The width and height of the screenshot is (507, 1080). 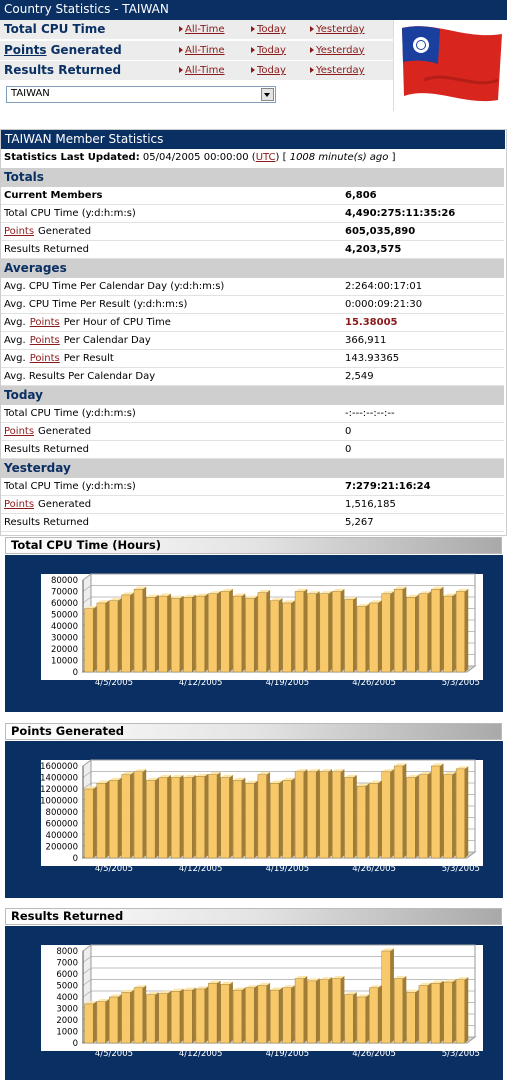 I want to click on flag-fold, so click(x=461, y=80).